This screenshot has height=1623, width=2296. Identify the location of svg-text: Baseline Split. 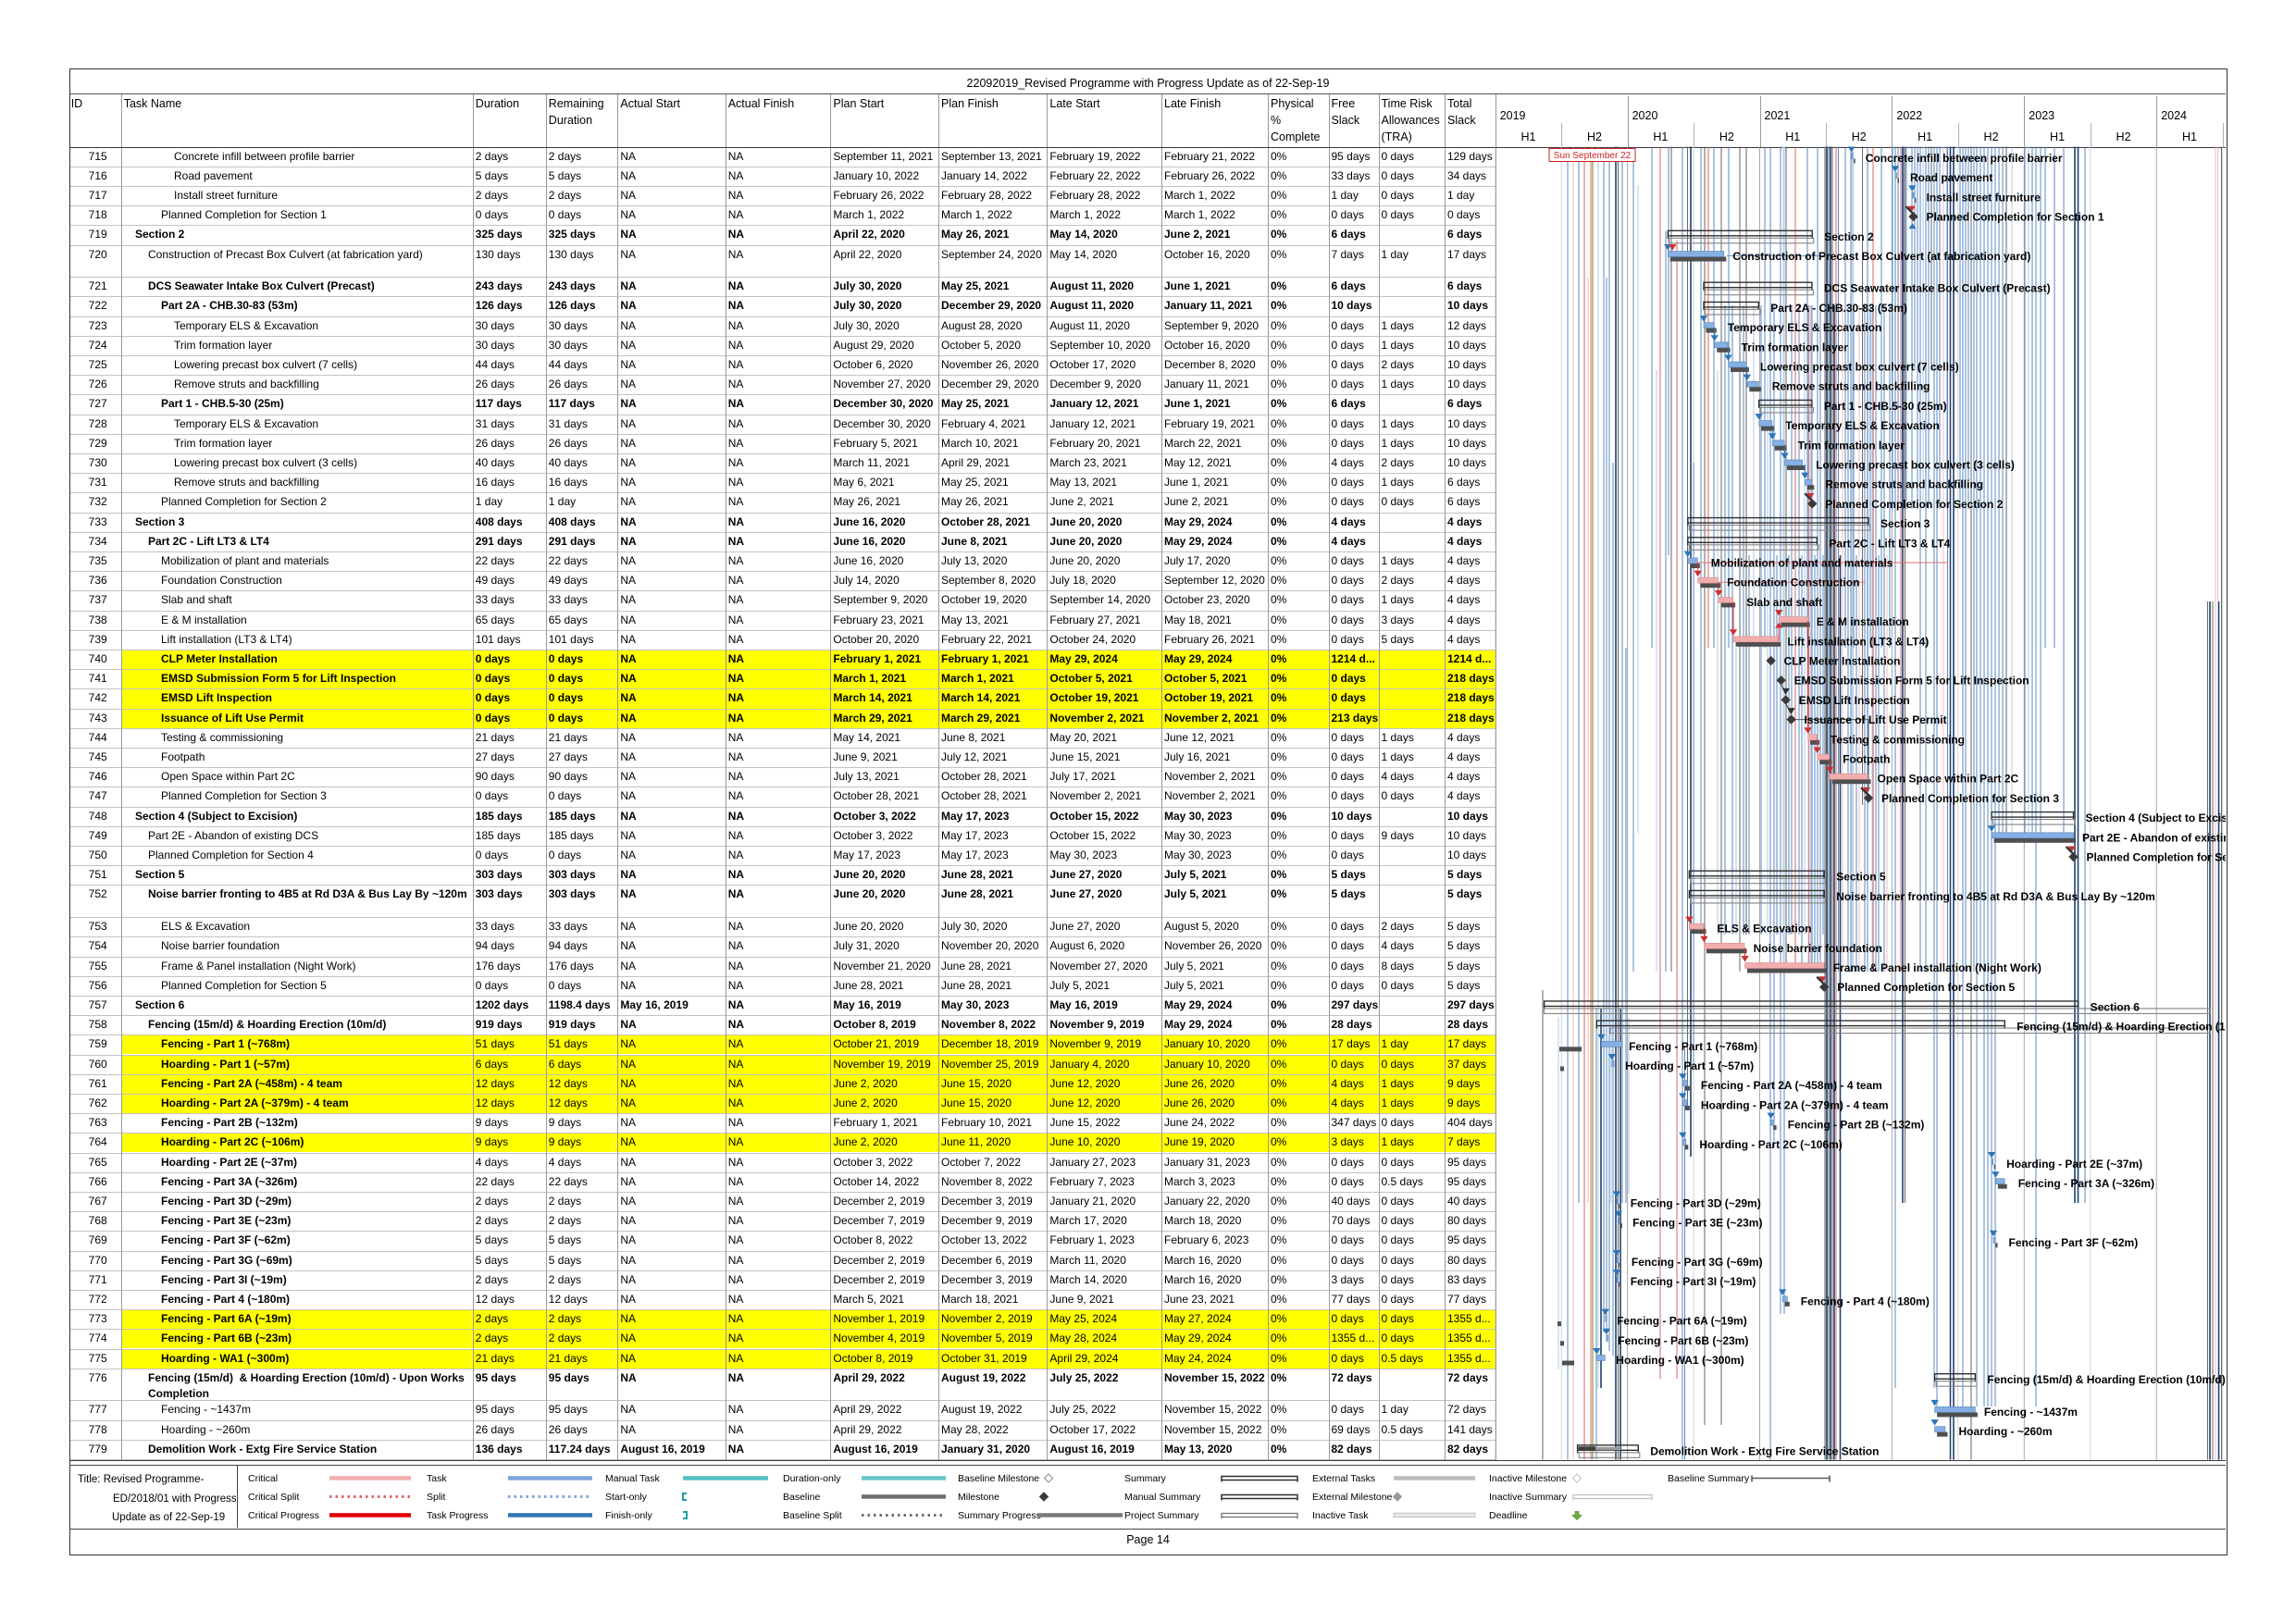
(813, 1515).